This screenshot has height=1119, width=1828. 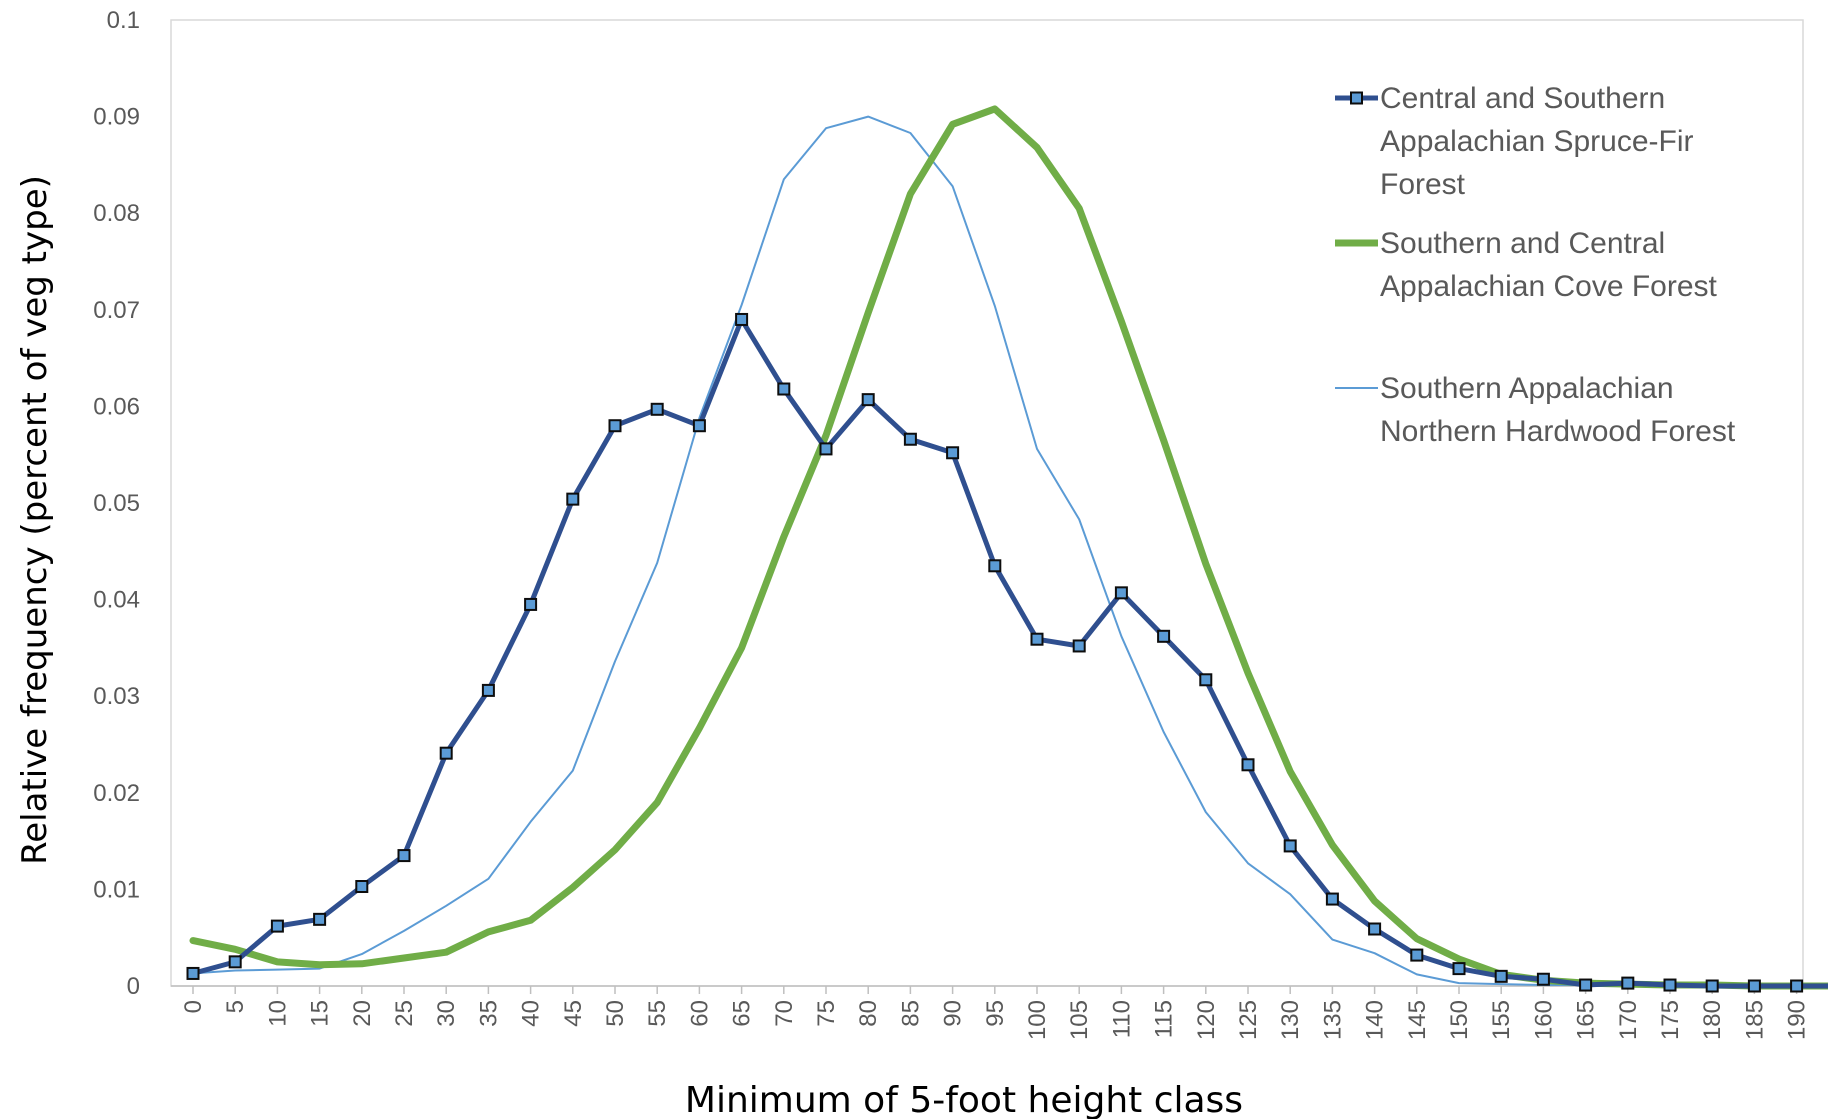 What do you see at coordinates (1423, 184) in the screenshot?
I see `legend-label: Forest` at bounding box center [1423, 184].